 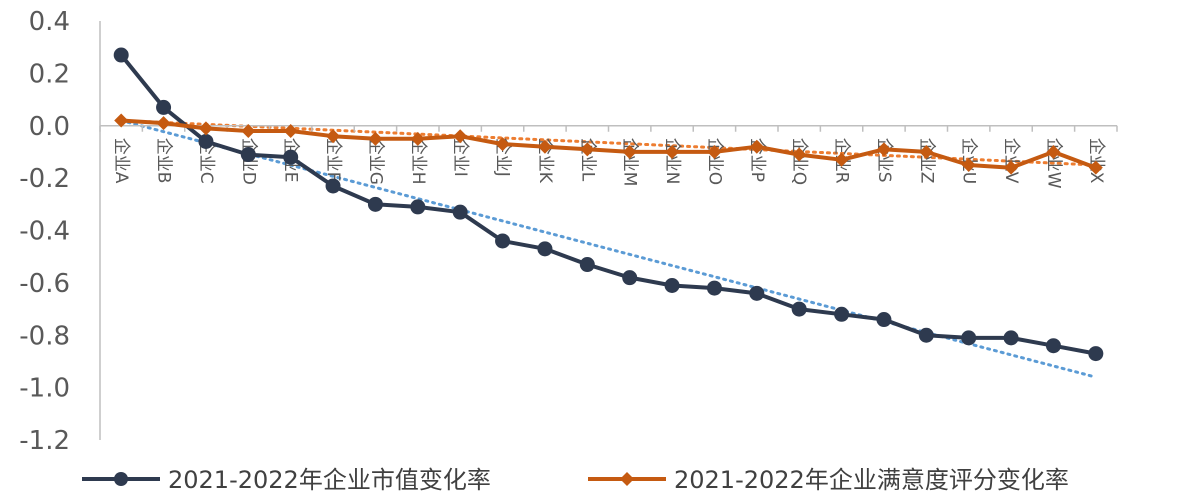 I want to click on legend-marker-satisfaction, so click(x=627, y=479).